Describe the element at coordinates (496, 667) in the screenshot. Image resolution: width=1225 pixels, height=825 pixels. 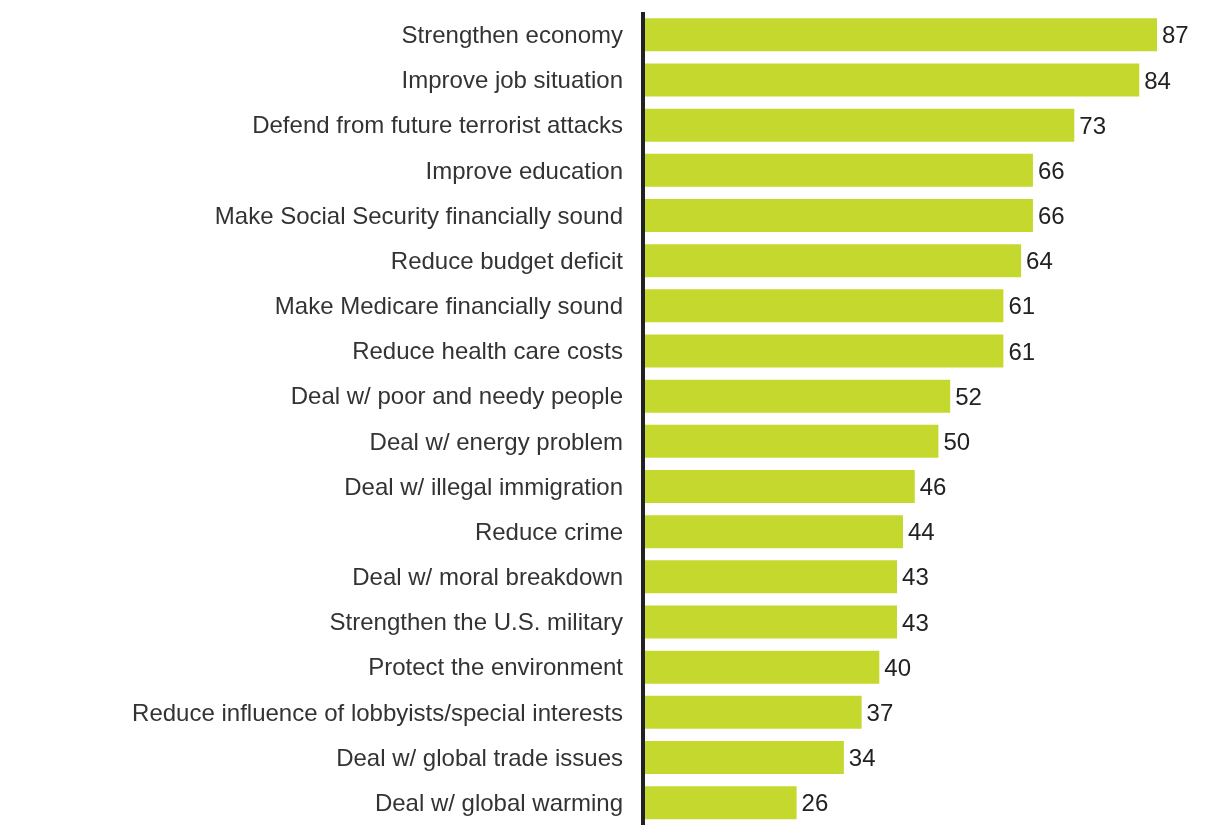
I see `y-tick-label: Protect the environment` at that location.